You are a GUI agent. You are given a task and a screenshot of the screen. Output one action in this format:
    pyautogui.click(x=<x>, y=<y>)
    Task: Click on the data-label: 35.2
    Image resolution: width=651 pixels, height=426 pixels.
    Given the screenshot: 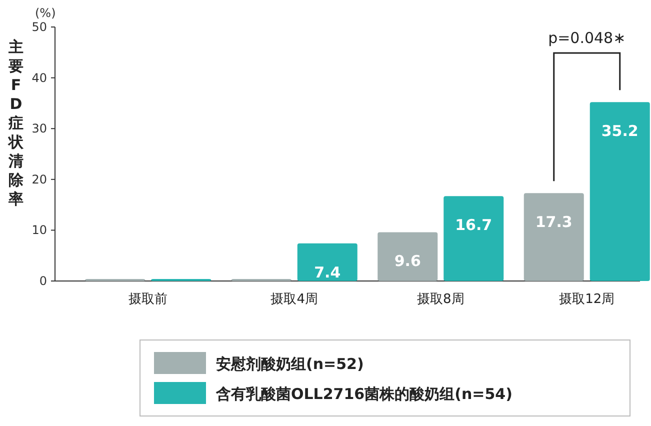 What is the action you would take?
    pyautogui.click(x=619, y=131)
    